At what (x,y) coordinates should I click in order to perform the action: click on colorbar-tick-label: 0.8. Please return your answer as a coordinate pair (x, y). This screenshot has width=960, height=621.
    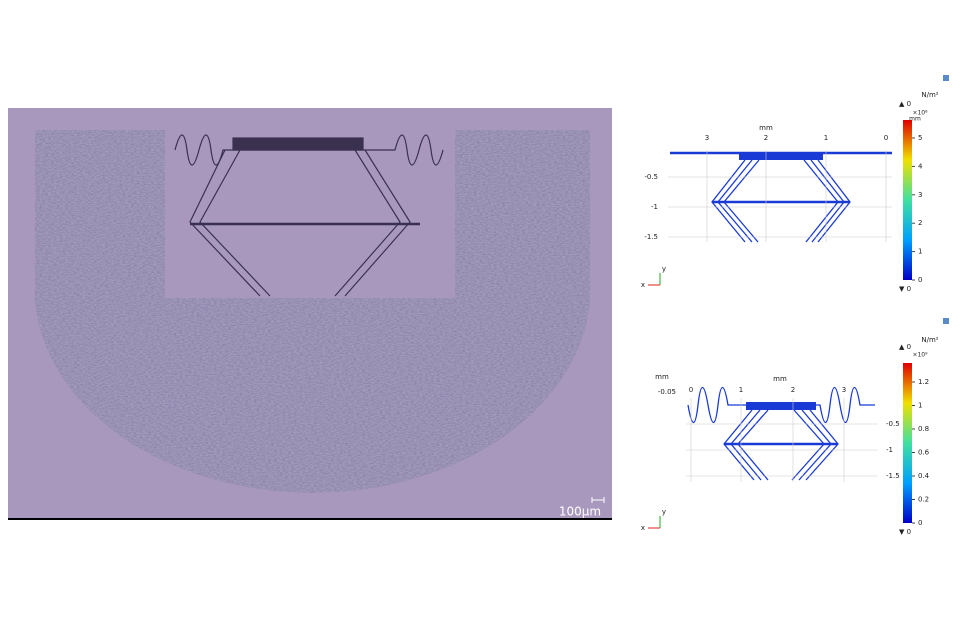
    Looking at the image, I should click on (923, 429).